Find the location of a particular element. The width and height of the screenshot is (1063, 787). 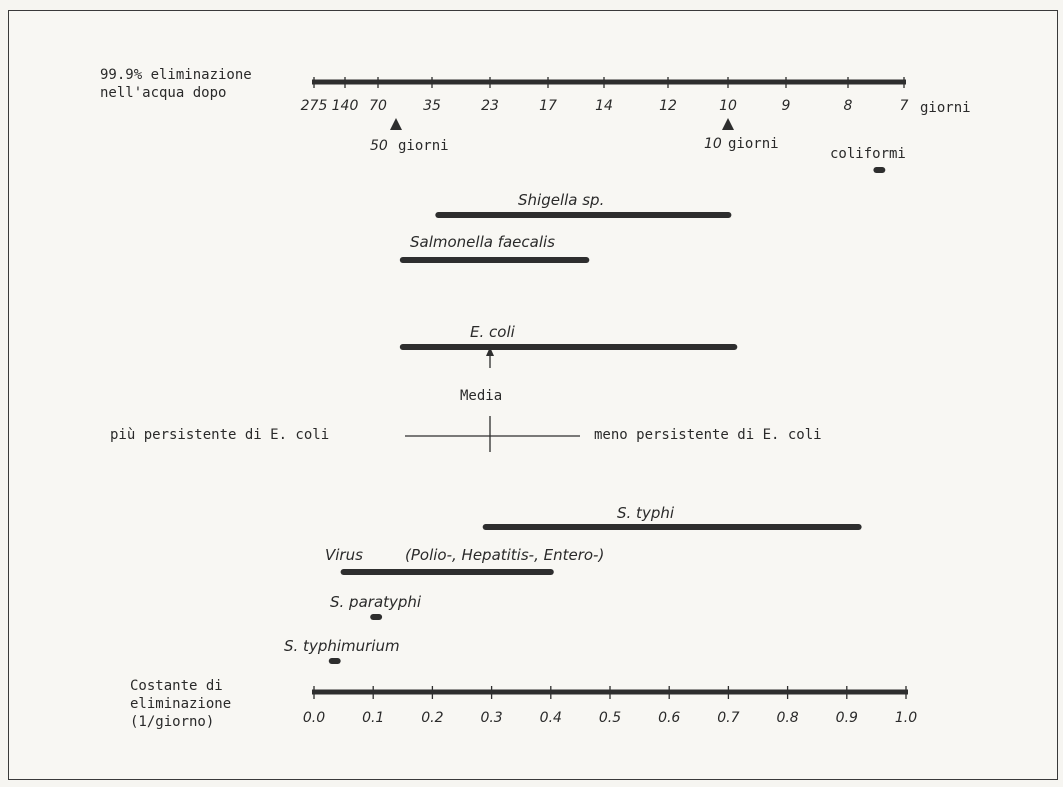

label-virus: Virus is located at coordinates (344, 555).